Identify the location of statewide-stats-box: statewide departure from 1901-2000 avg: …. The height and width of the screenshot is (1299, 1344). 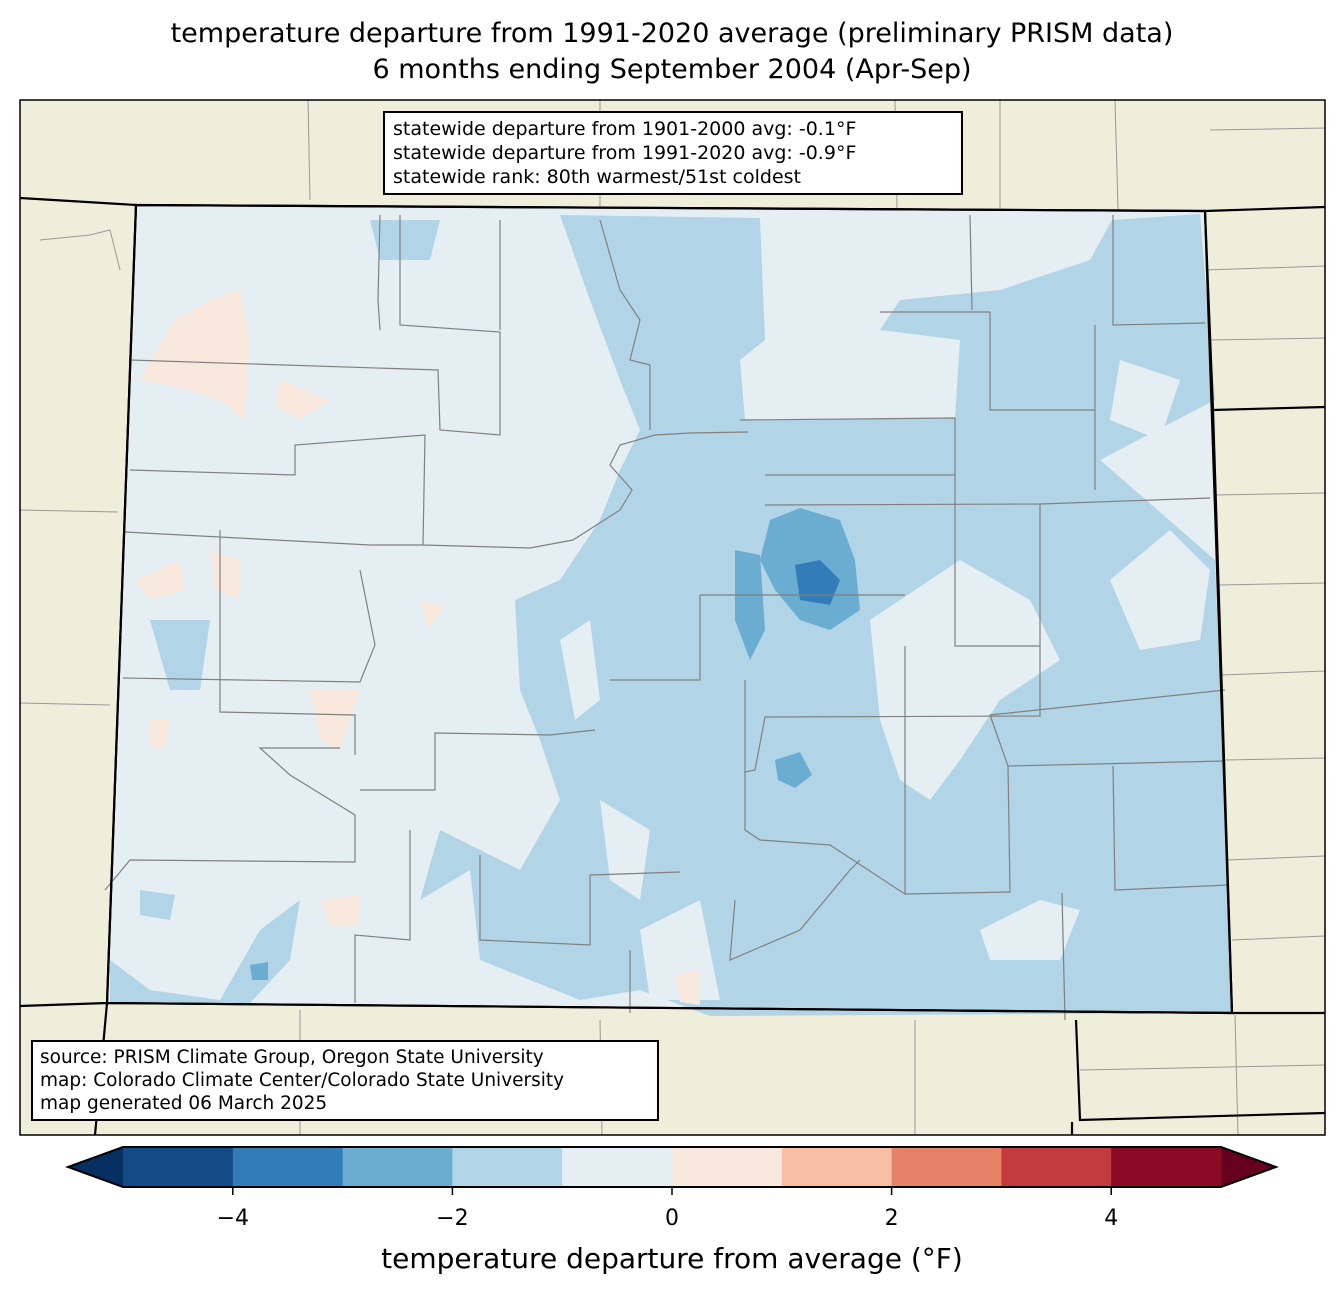
(673, 153).